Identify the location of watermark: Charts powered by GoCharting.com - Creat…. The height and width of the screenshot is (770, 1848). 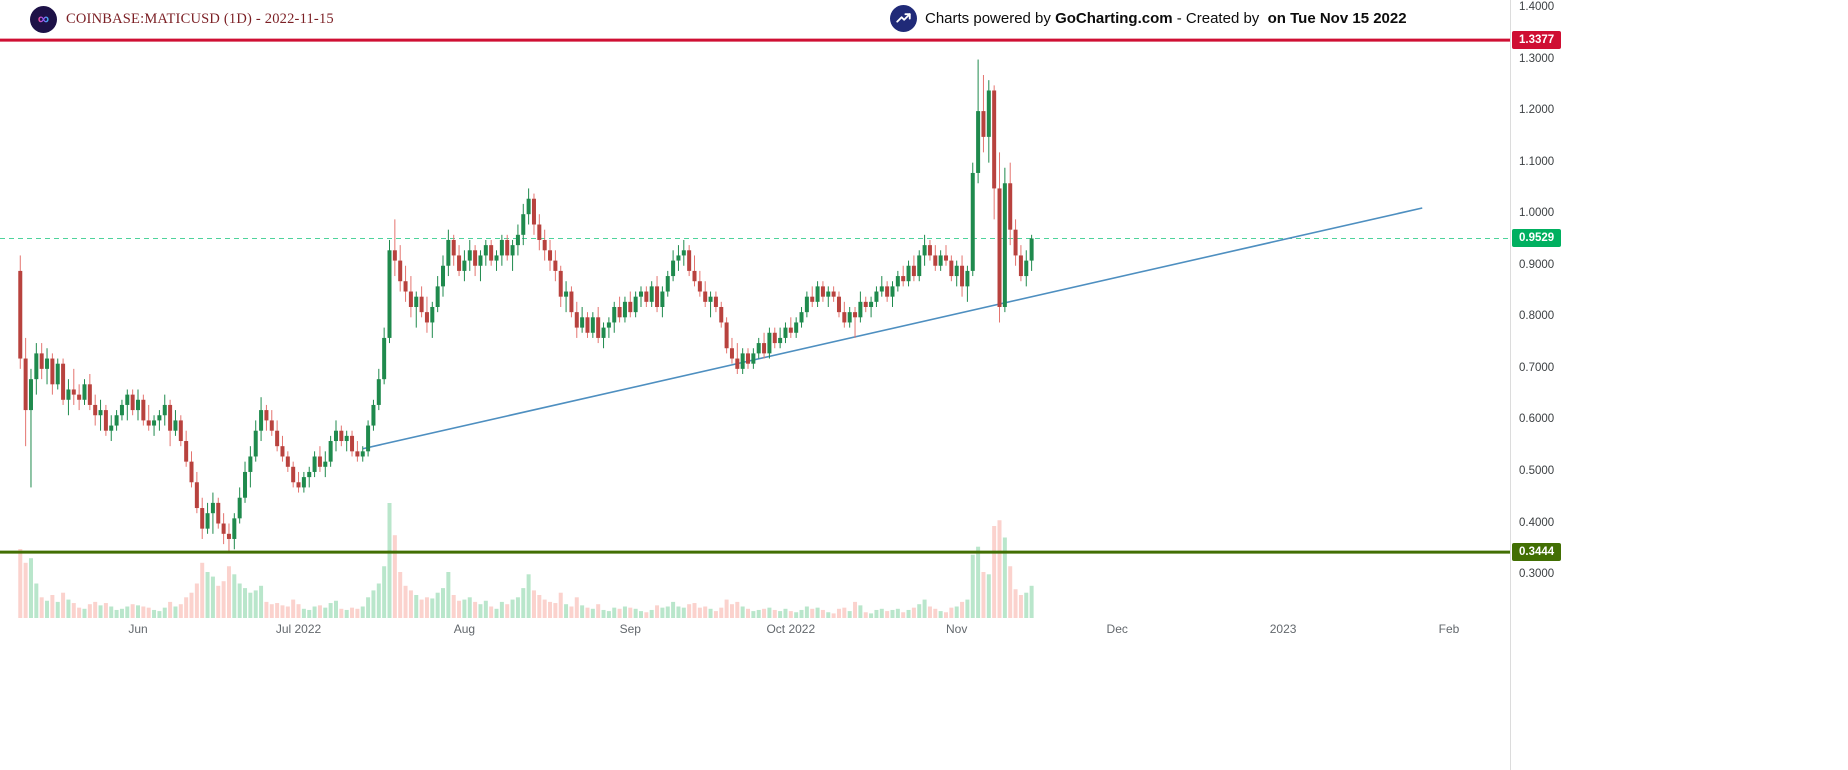
(1148, 18).